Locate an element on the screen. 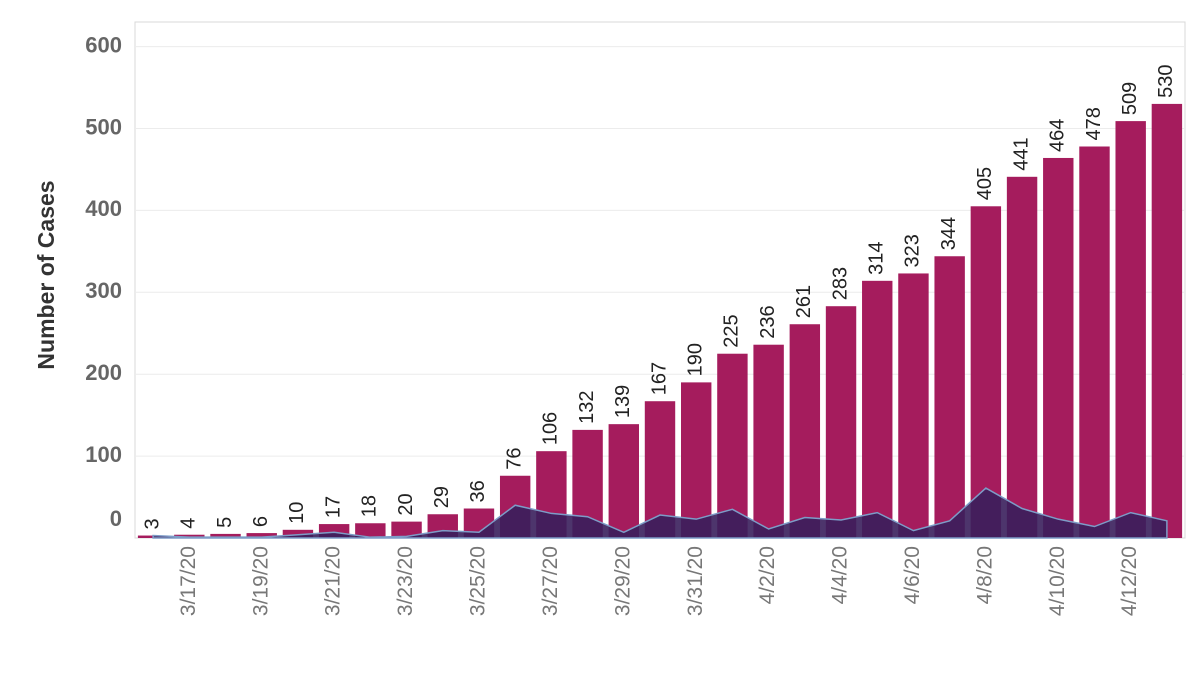 The image size is (1200, 689). x-tick-label: 3/17/20 is located at coordinates (188, 581).